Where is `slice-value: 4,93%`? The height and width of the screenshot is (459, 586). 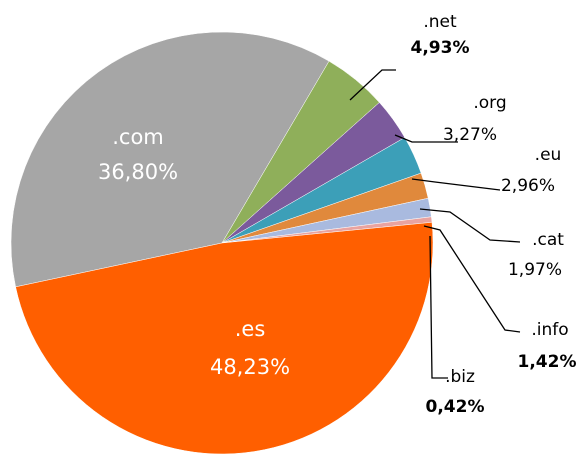 slice-value: 4,93% is located at coordinates (440, 48).